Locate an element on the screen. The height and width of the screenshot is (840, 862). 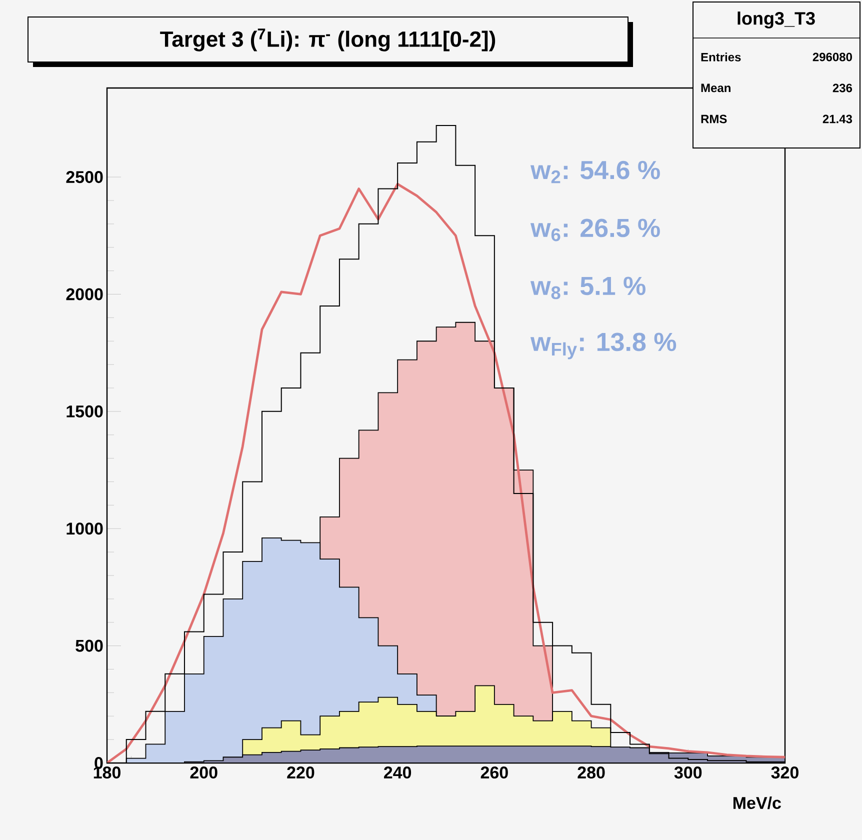
chart-title: Target 3 ($^{7}$Li): π$^{-}$ (long 1111[0-2]) is located at coordinates (328, 40).